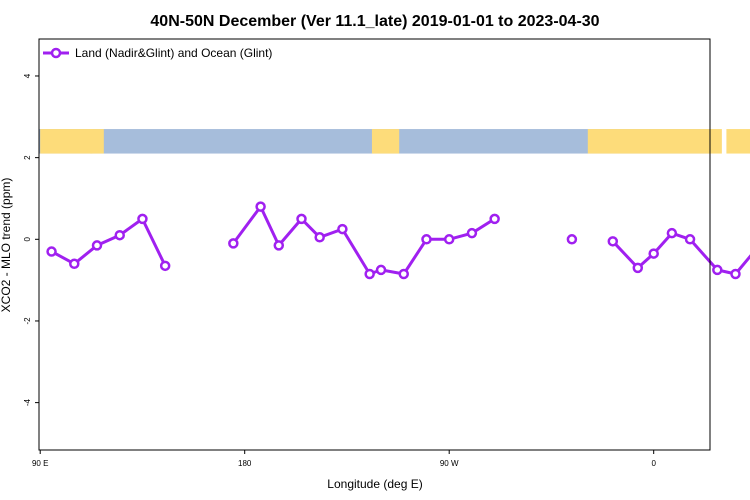 The image size is (750, 500). Describe the element at coordinates (27, 403) in the screenshot. I see `y-tick-label: -4` at that location.